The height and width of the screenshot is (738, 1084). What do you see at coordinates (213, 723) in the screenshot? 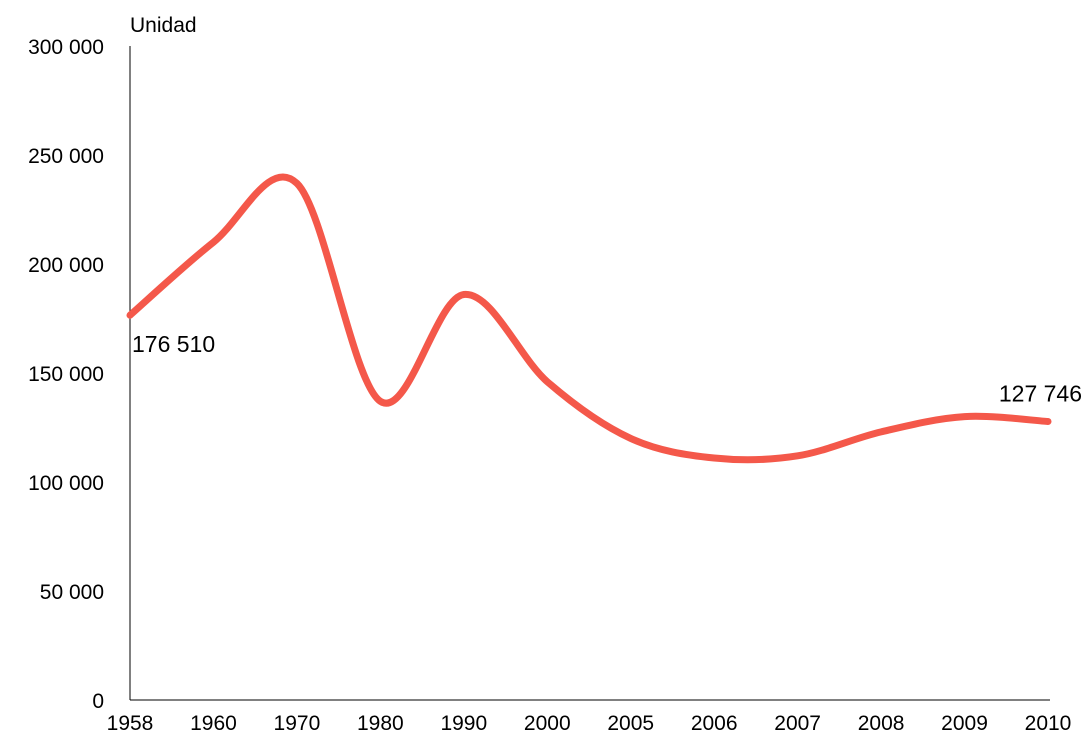
I see `x-tick-label: 1960` at bounding box center [213, 723].